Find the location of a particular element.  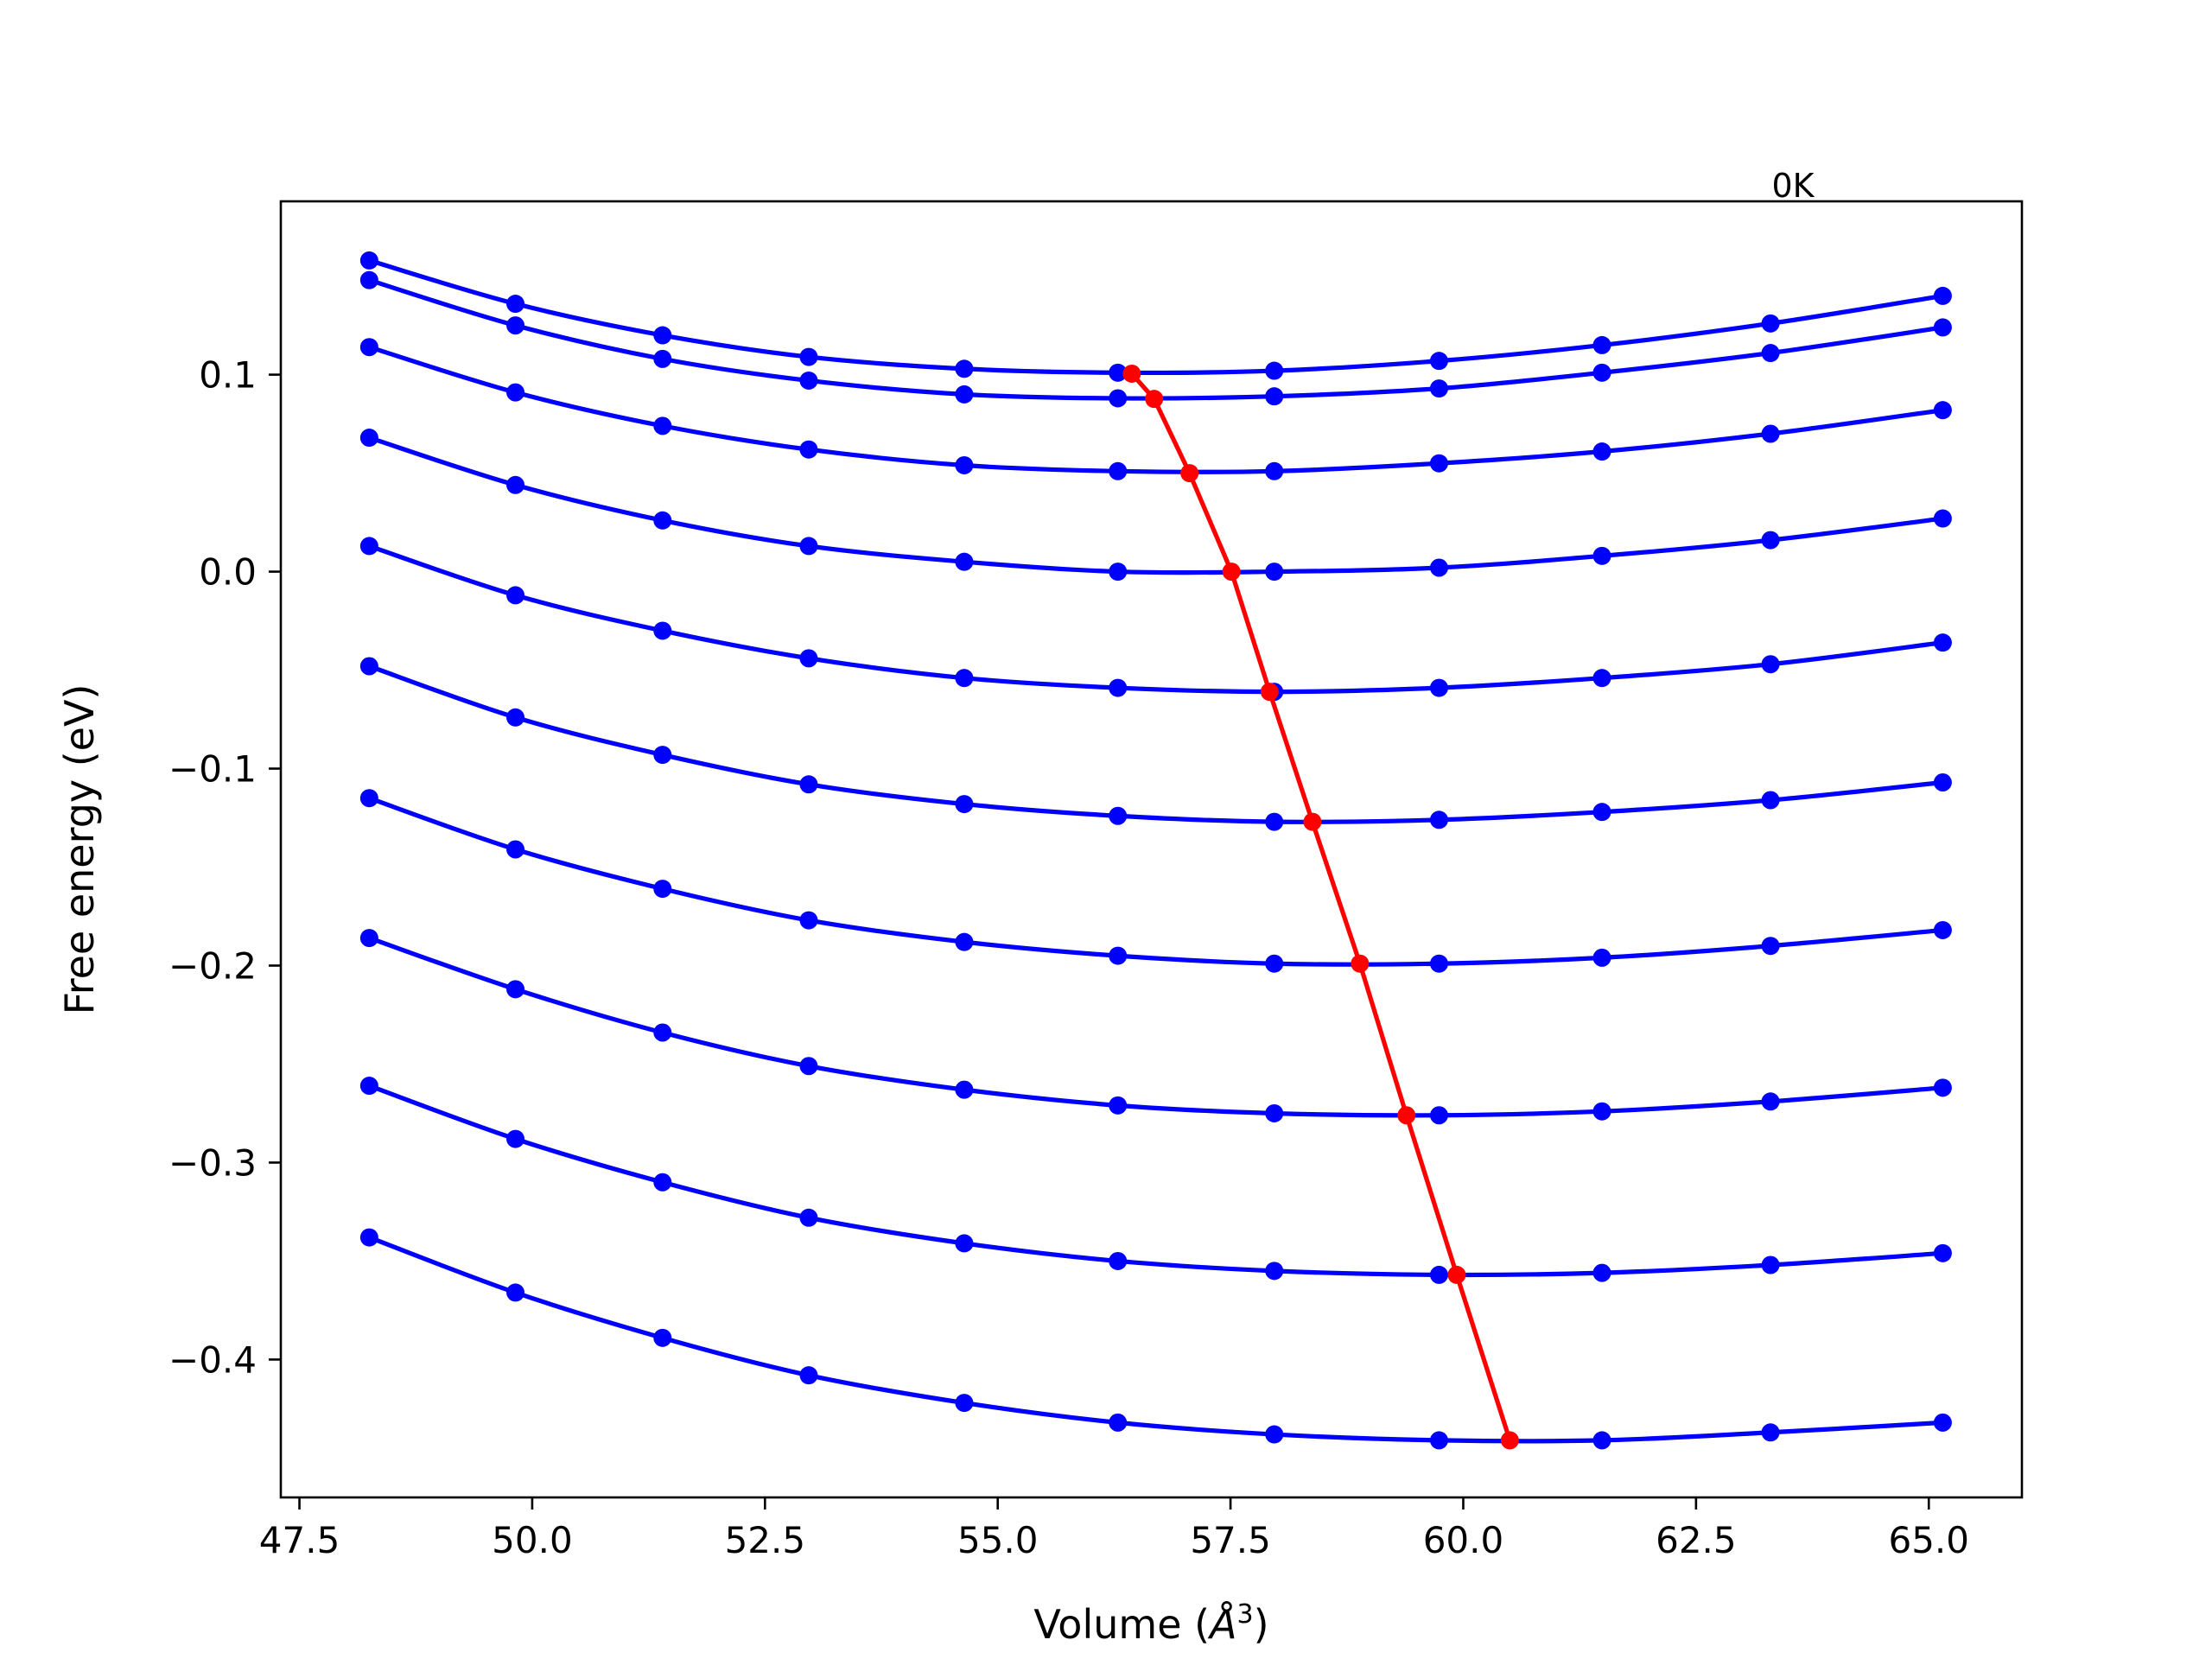

y-tick-label: −0.2 is located at coordinates (212, 965).